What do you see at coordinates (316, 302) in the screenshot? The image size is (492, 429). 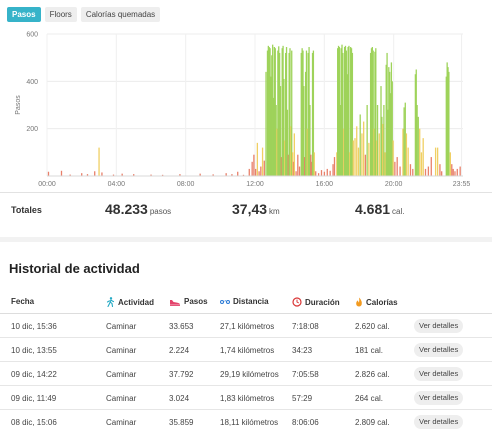 I see `header-duration: Duración` at bounding box center [316, 302].